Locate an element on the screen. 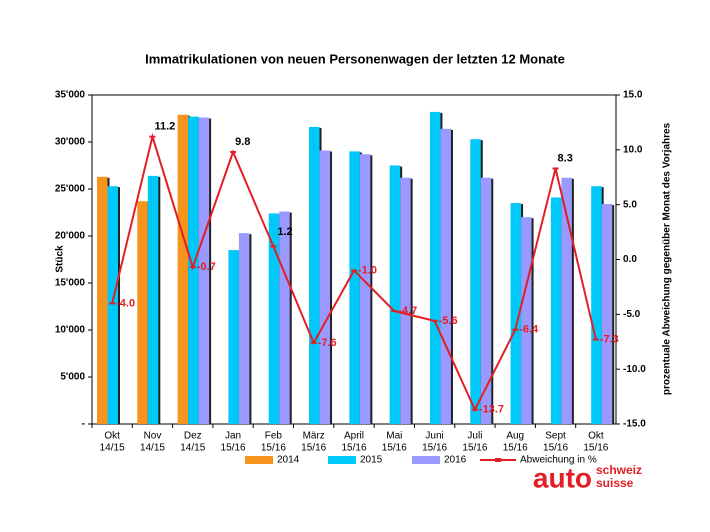 The width and height of the screenshot is (710, 532). x-tick-label: Juli is located at coordinates (474, 436).